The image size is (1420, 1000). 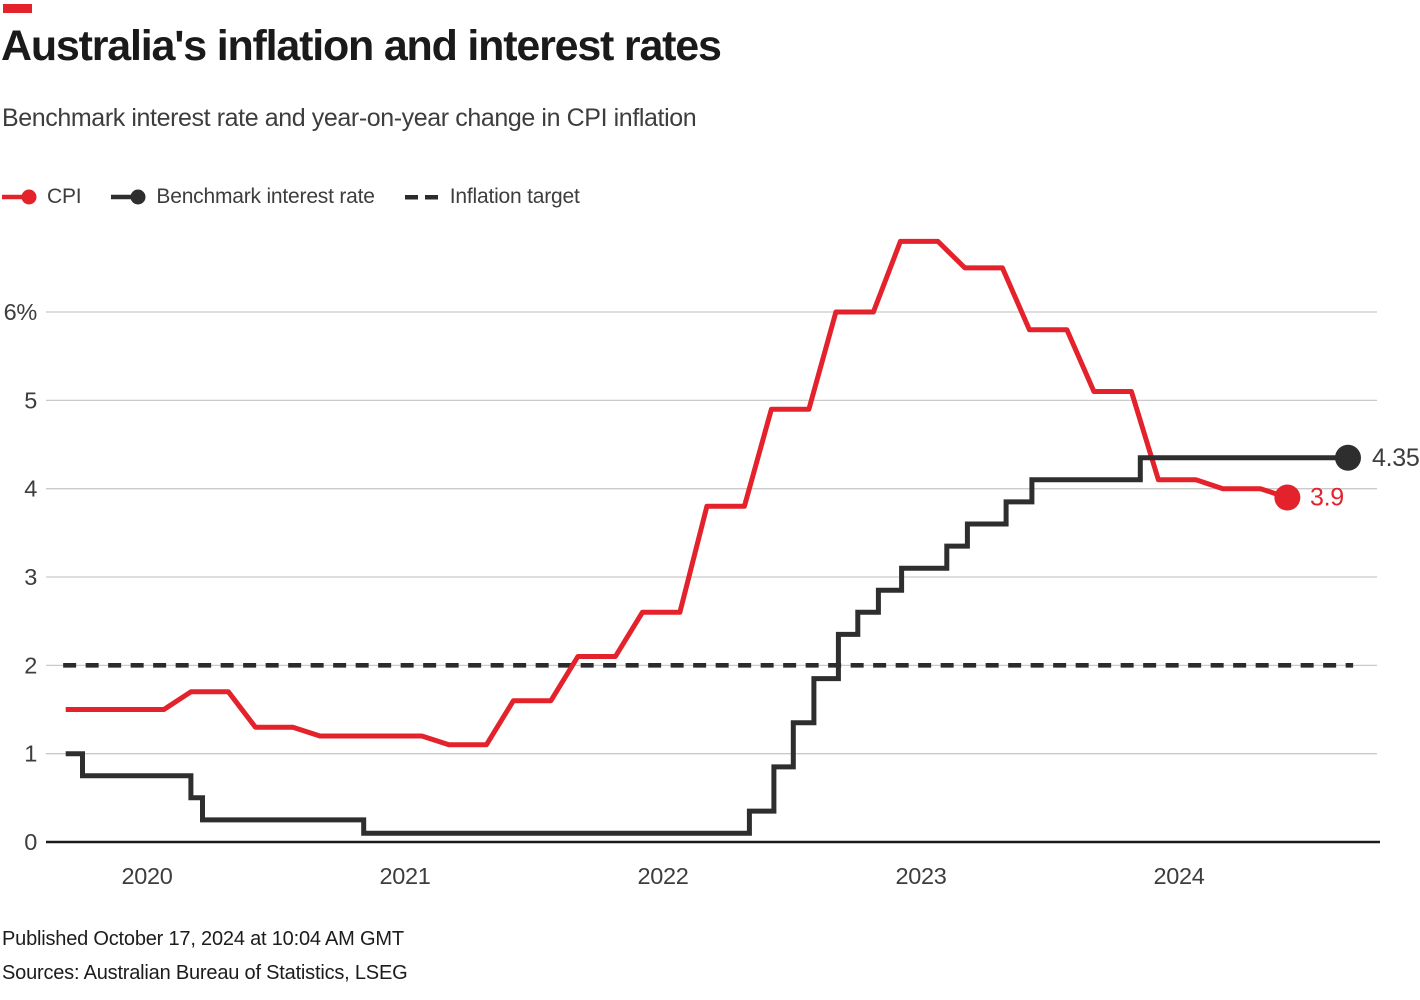 I want to click on x-tick-label: 2024, so click(x=1178, y=876).